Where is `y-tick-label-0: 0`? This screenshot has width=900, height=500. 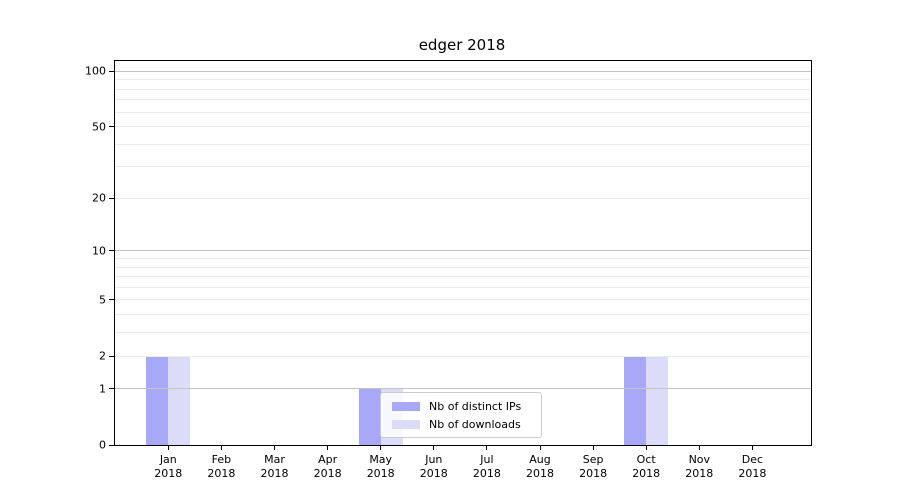 y-tick-label-0: 0 is located at coordinates (102, 445).